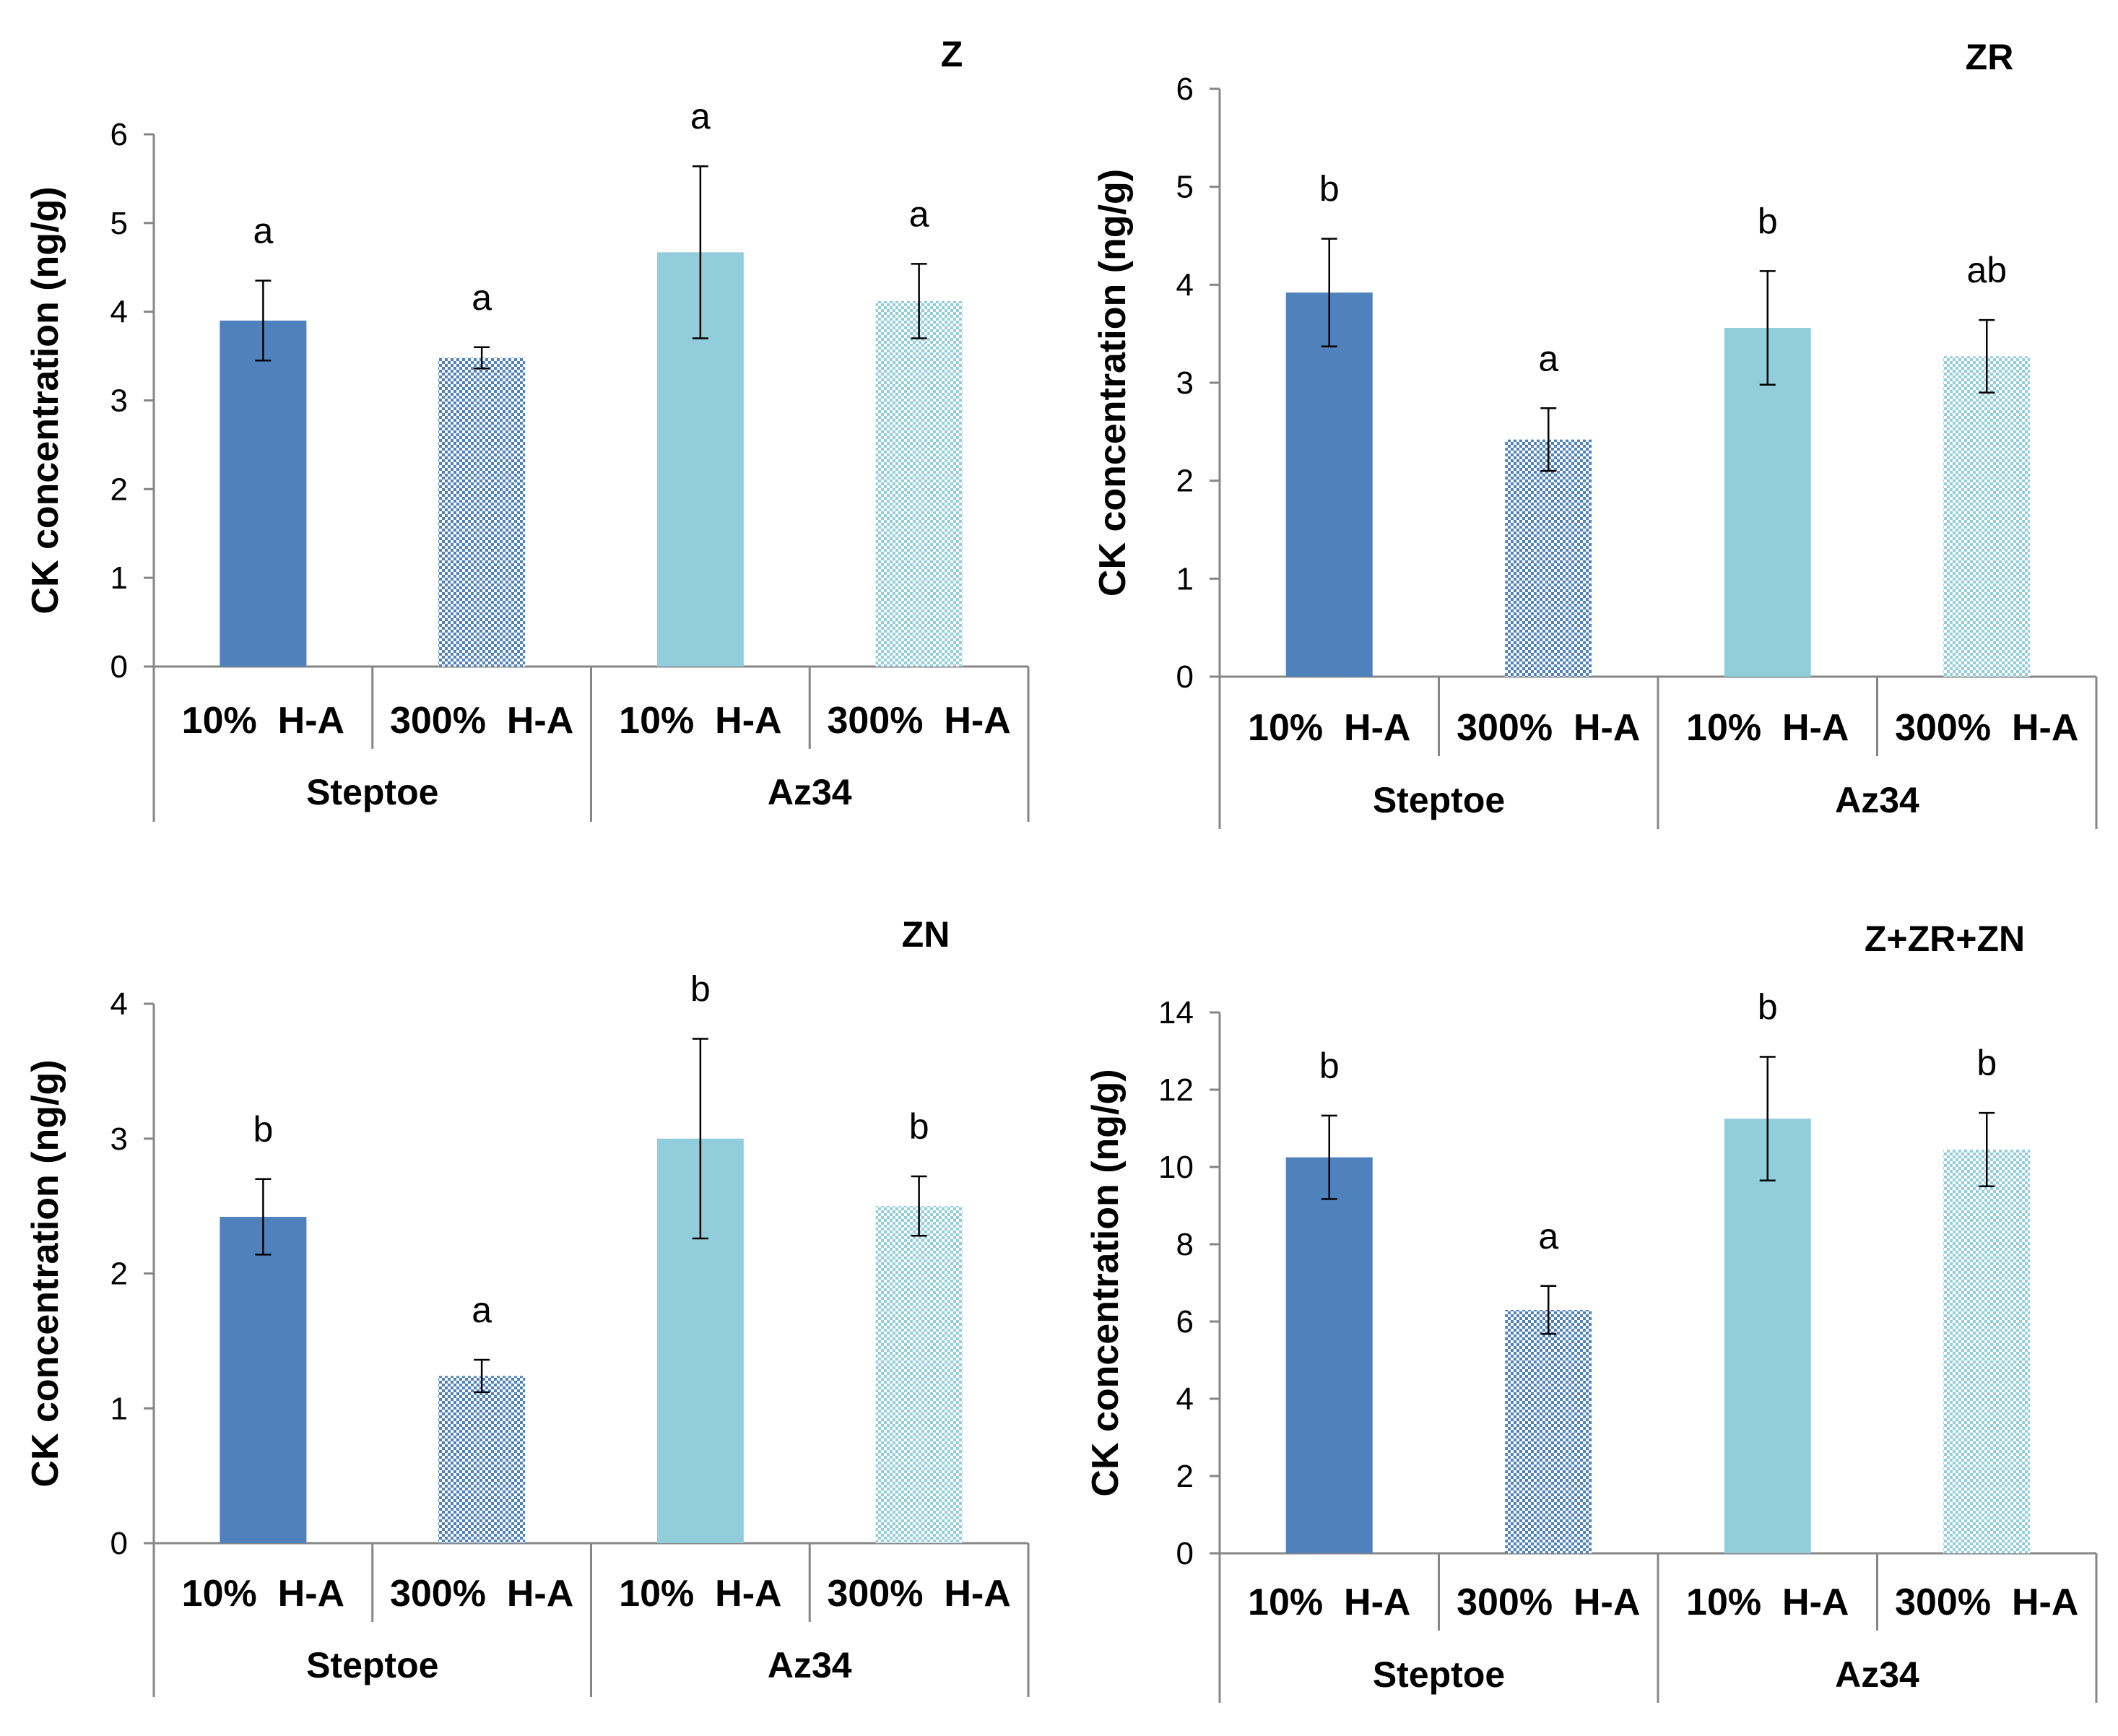 This screenshot has height=1736, width=2118. Describe the element at coordinates (1176, 1012) in the screenshot. I see `y-tick-label: 14` at that location.